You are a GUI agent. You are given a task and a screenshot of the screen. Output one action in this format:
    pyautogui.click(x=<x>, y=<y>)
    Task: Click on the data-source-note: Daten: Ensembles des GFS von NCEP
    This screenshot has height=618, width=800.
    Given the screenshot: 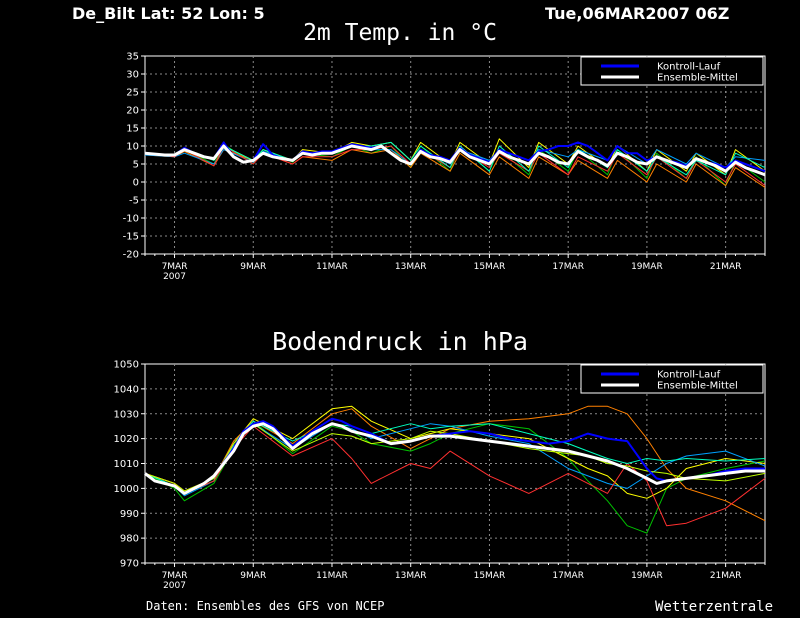 What is the action you would take?
    pyautogui.click(x=265, y=606)
    